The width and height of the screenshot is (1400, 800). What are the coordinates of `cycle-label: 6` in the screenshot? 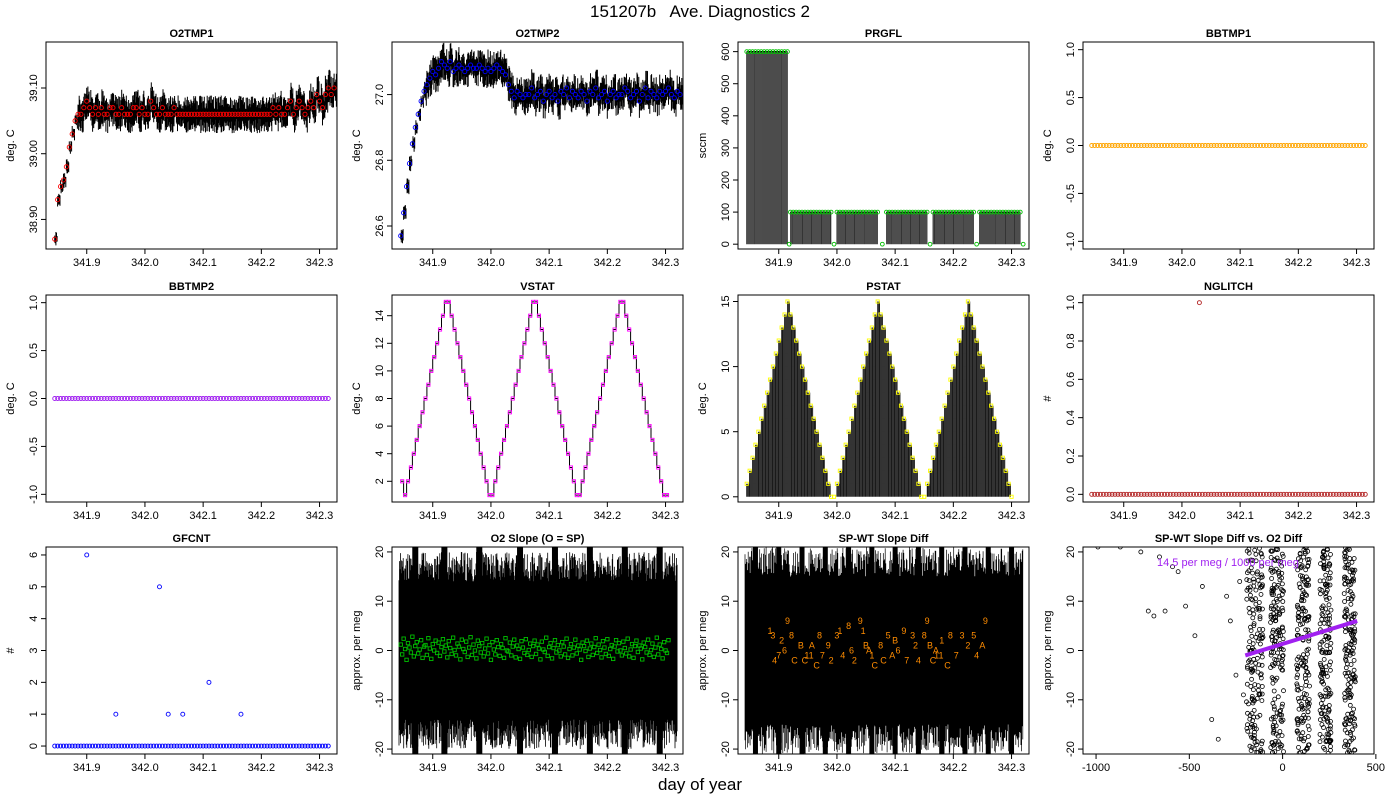 It's located at (898, 651).